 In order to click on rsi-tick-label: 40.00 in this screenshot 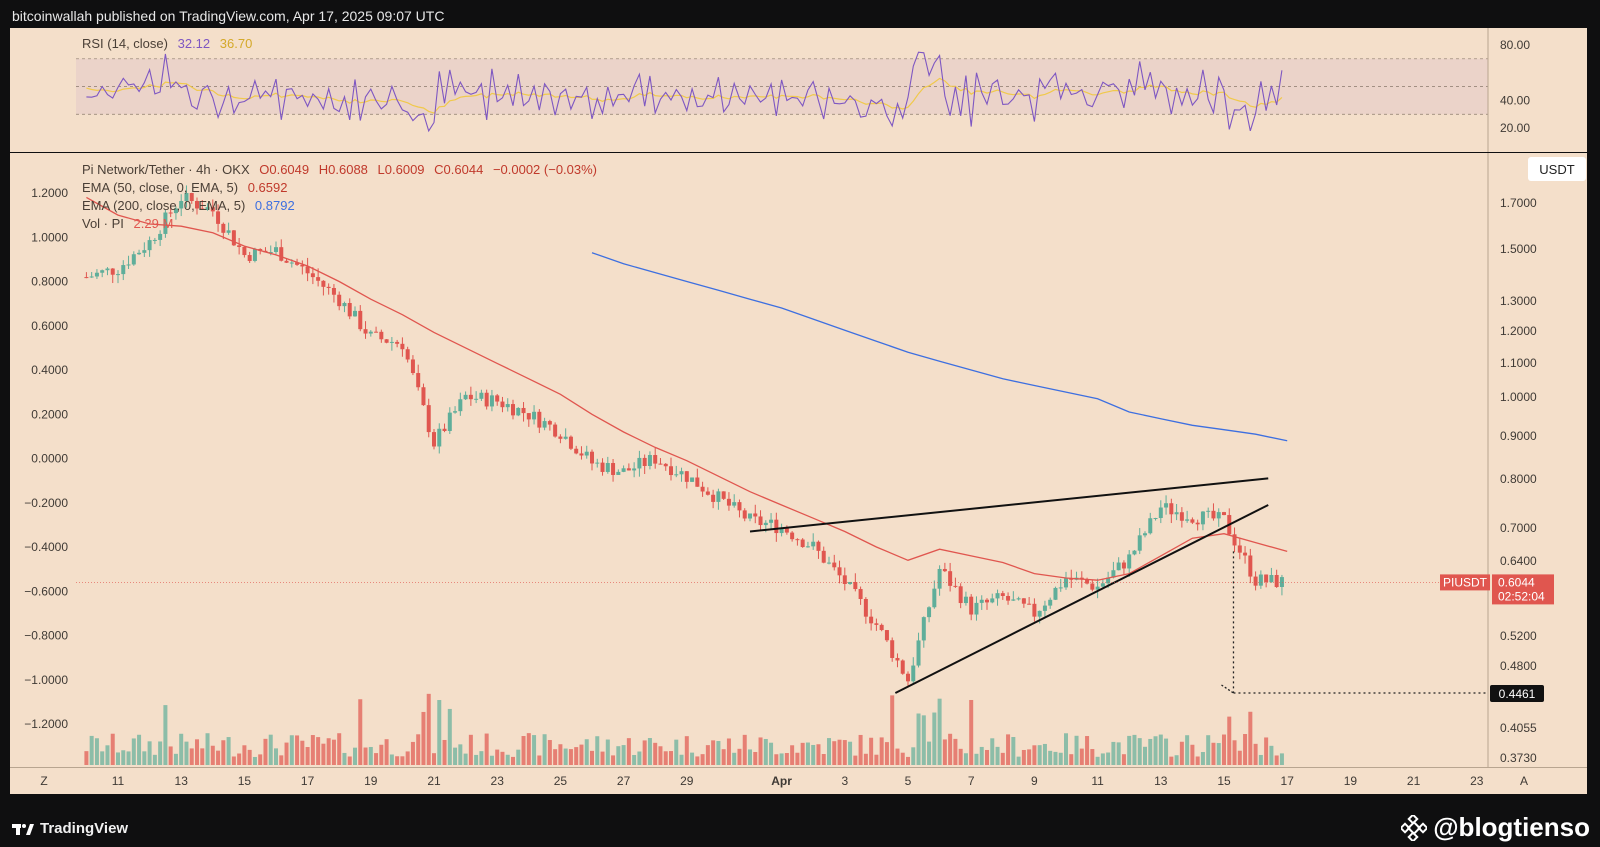, I will do `click(1515, 100)`.